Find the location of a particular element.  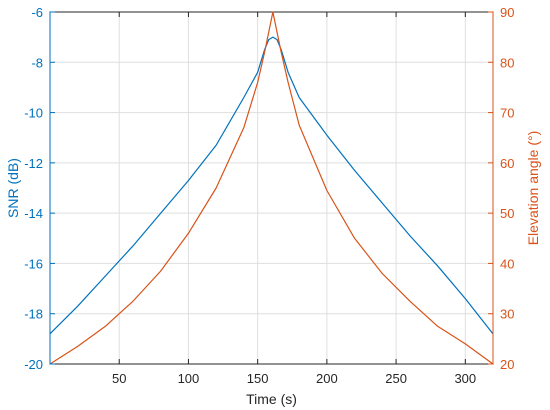

left-y-tick-label: -14 is located at coordinates (33, 213).